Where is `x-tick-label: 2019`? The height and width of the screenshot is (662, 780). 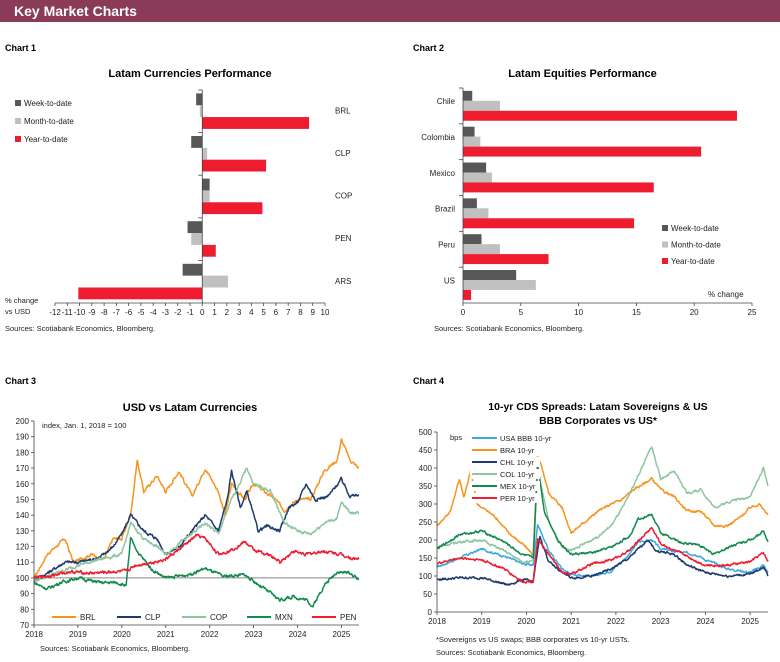
x-tick-label: 2019 is located at coordinates (482, 621).